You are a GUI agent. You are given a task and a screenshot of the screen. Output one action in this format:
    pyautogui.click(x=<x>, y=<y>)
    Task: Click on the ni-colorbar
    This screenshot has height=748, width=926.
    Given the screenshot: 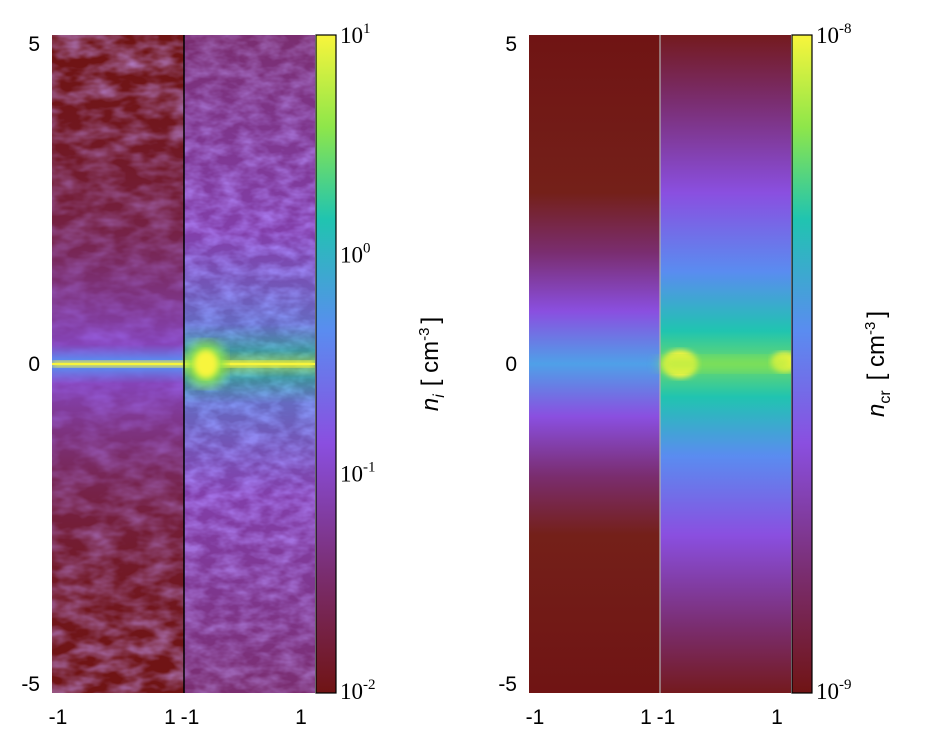 What is the action you would take?
    pyautogui.click(x=326, y=364)
    